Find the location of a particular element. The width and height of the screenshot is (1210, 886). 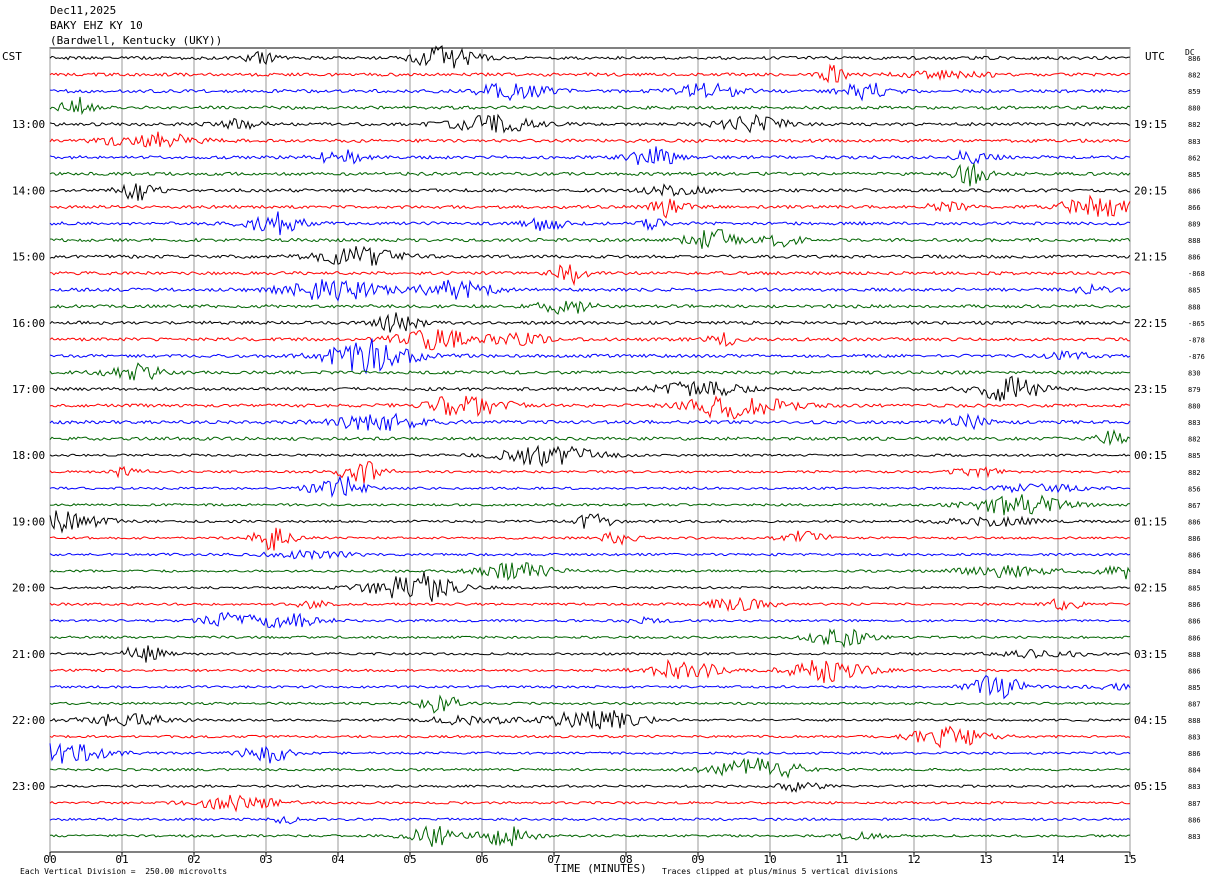

dc-offset-label: 862 is located at coordinates (1194, 158).